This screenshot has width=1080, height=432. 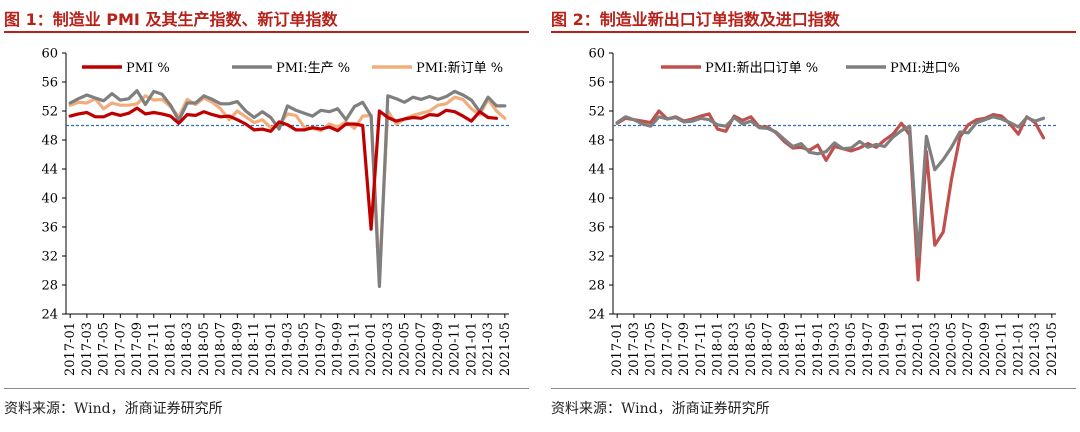 I want to click on chart-title: 图 2：制造业新出口订单指数及进口指数, so click(x=695, y=19).